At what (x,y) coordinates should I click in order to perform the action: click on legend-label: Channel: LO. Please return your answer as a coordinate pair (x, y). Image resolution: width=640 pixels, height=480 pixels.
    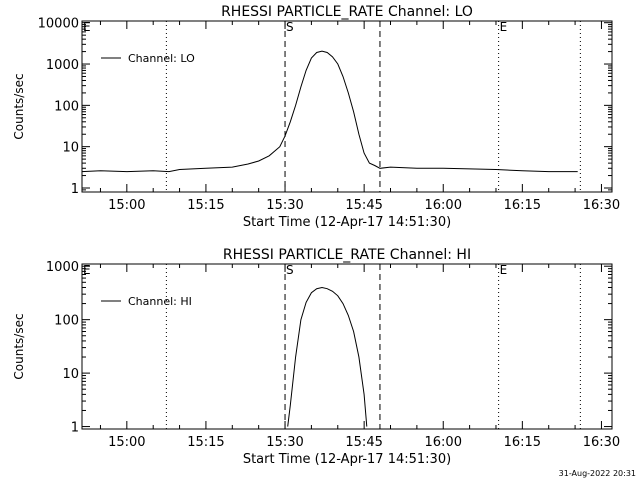
    Looking at the image, I should click on (161, 58).